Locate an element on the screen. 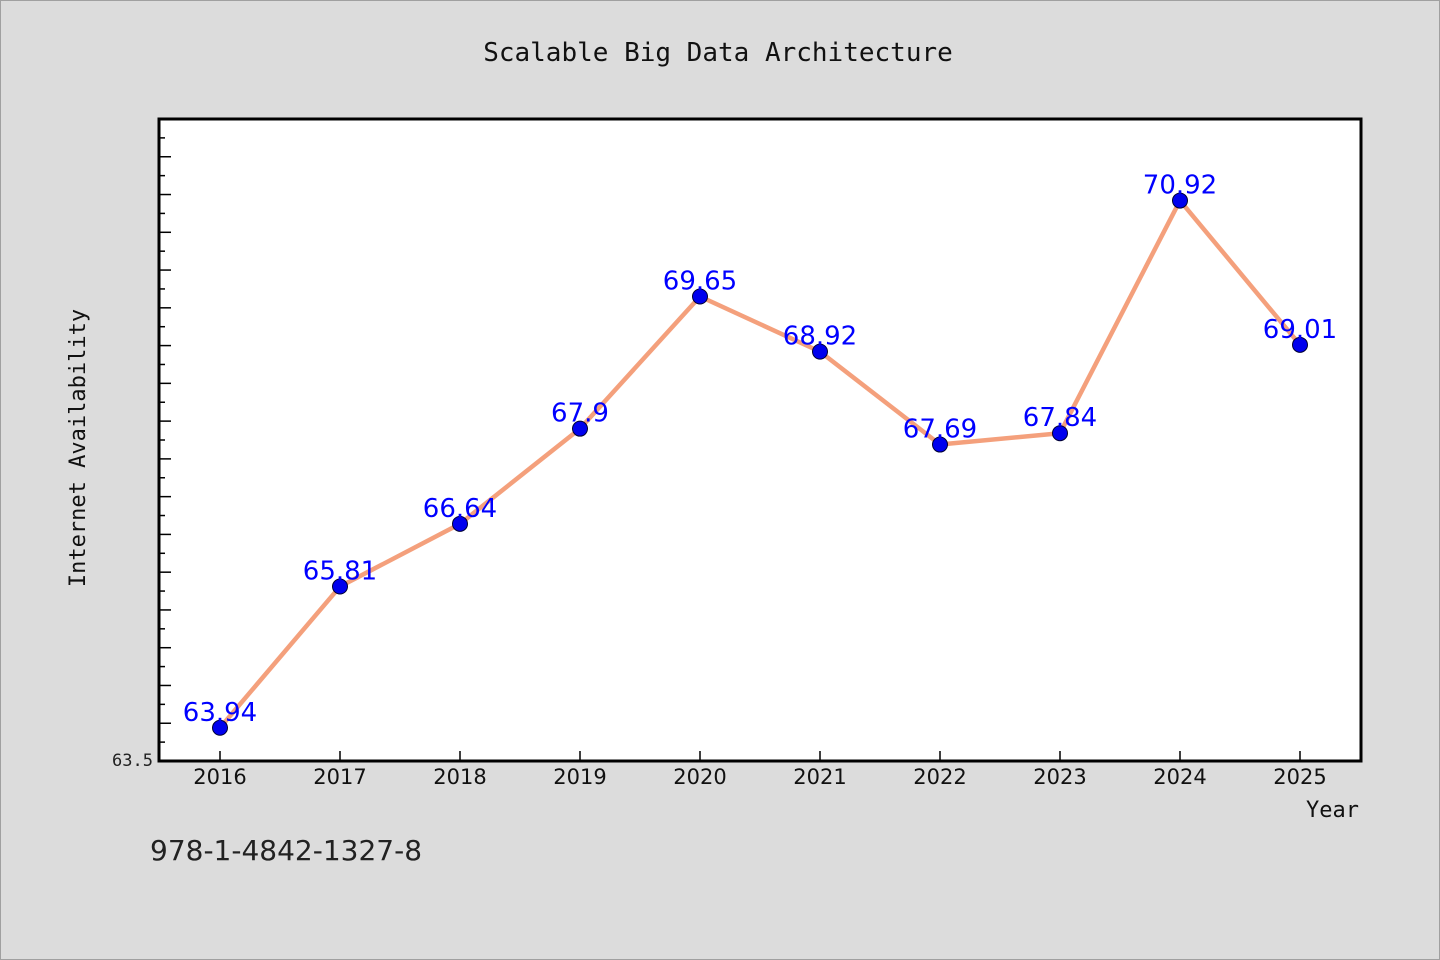 This screenshot has height=960, width=1440. data-label: 70.92 is located at coordinates (1180, 186).